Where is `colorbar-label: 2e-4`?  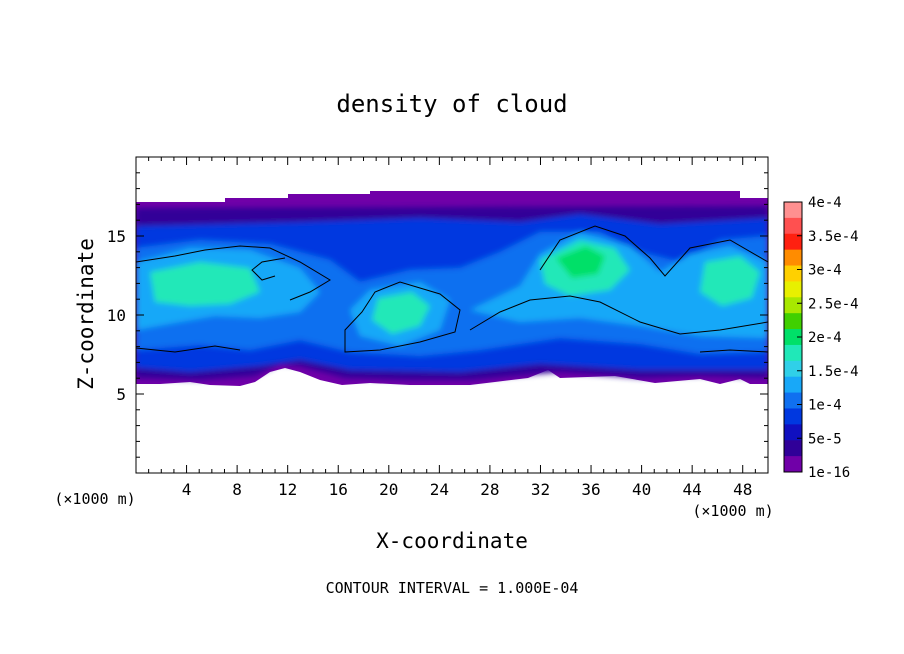 colorbar-label: 2e-4 is located at coordinates (825, 338).